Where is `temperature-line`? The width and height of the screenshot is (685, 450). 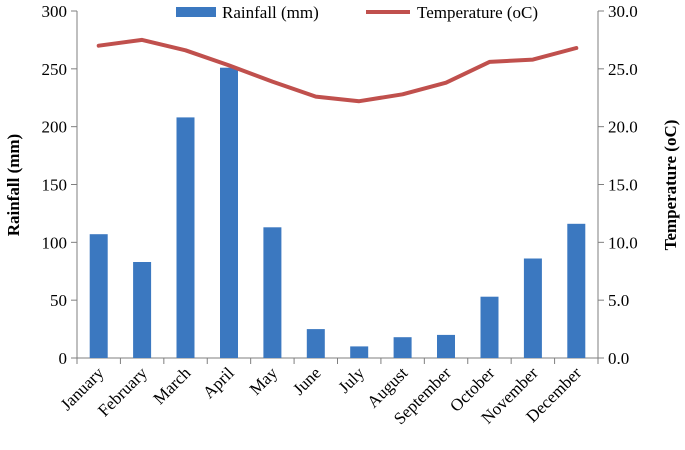
temperature-line is located at coordinates (337, 70).